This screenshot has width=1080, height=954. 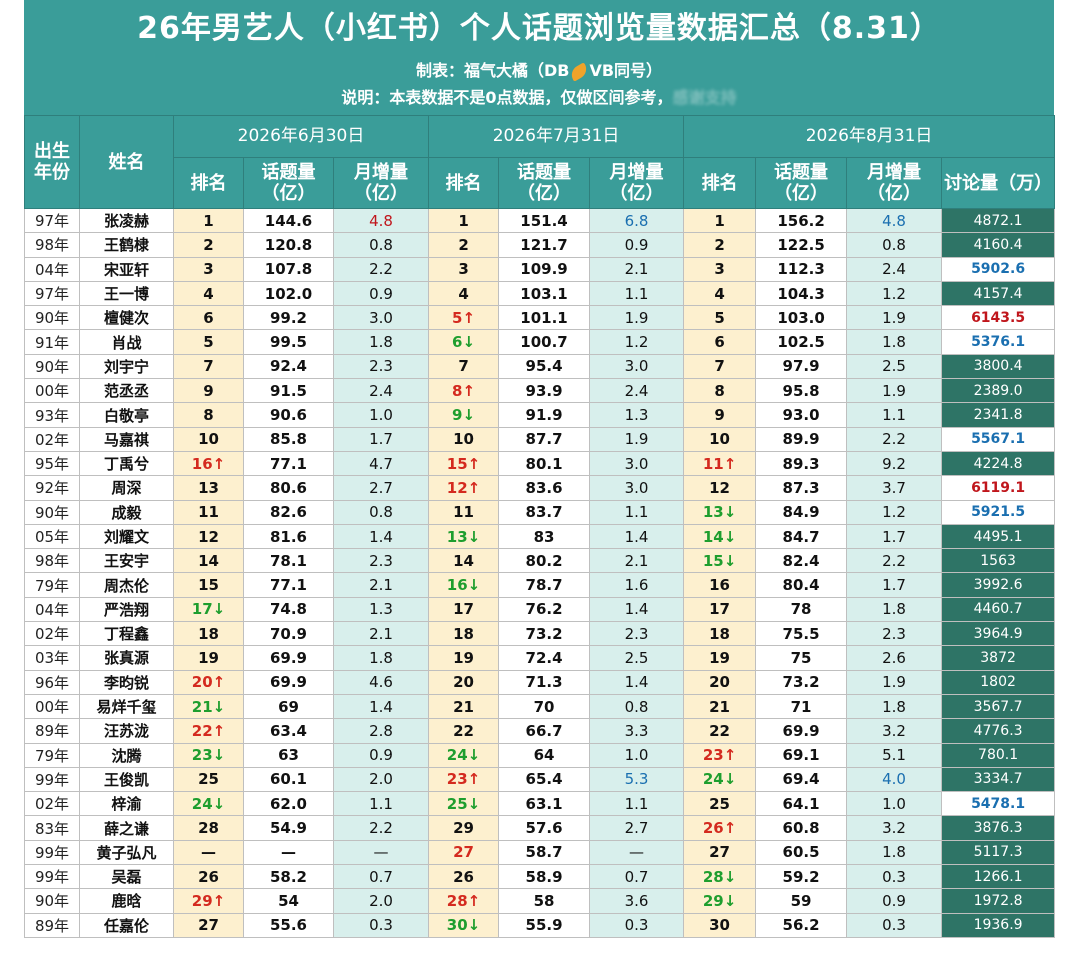 What do you see at coordinates (720, 415) in the screenshot?
I see `rank-cell: 9` at bounding box center [720, 415].